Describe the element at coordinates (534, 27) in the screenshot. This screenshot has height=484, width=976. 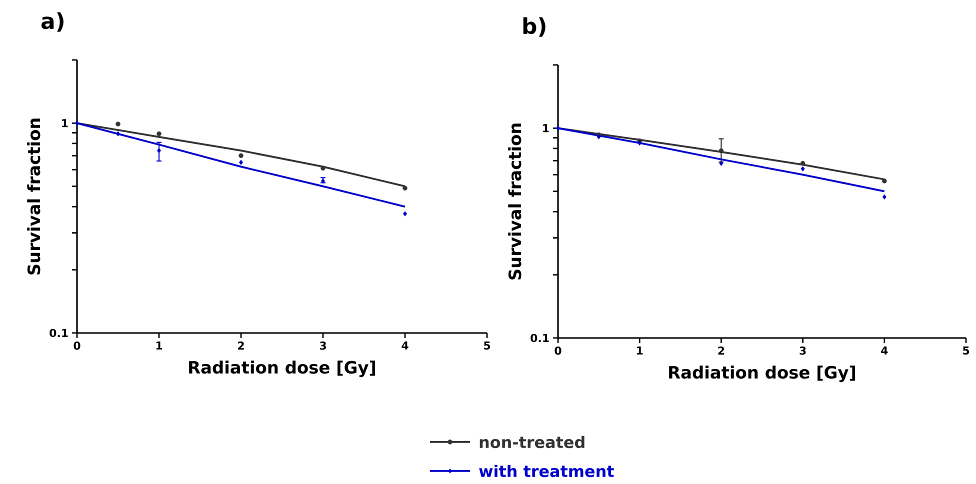
I see `chart-title: b)` at that location.